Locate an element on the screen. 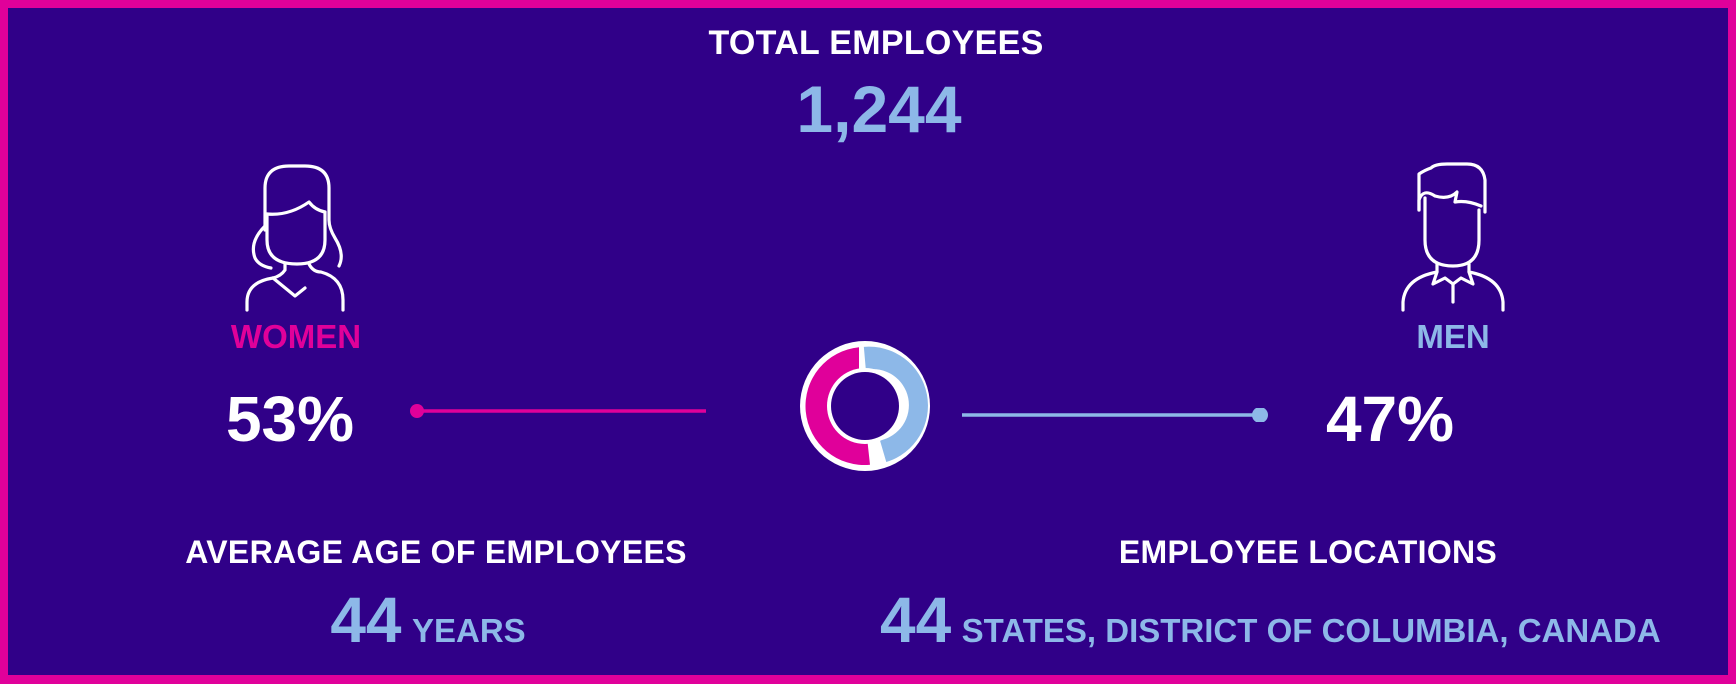 Image resolution: width=1736 pixels, height=684 pixels. men-percent: 47% is located at coordinates (1390, 419).